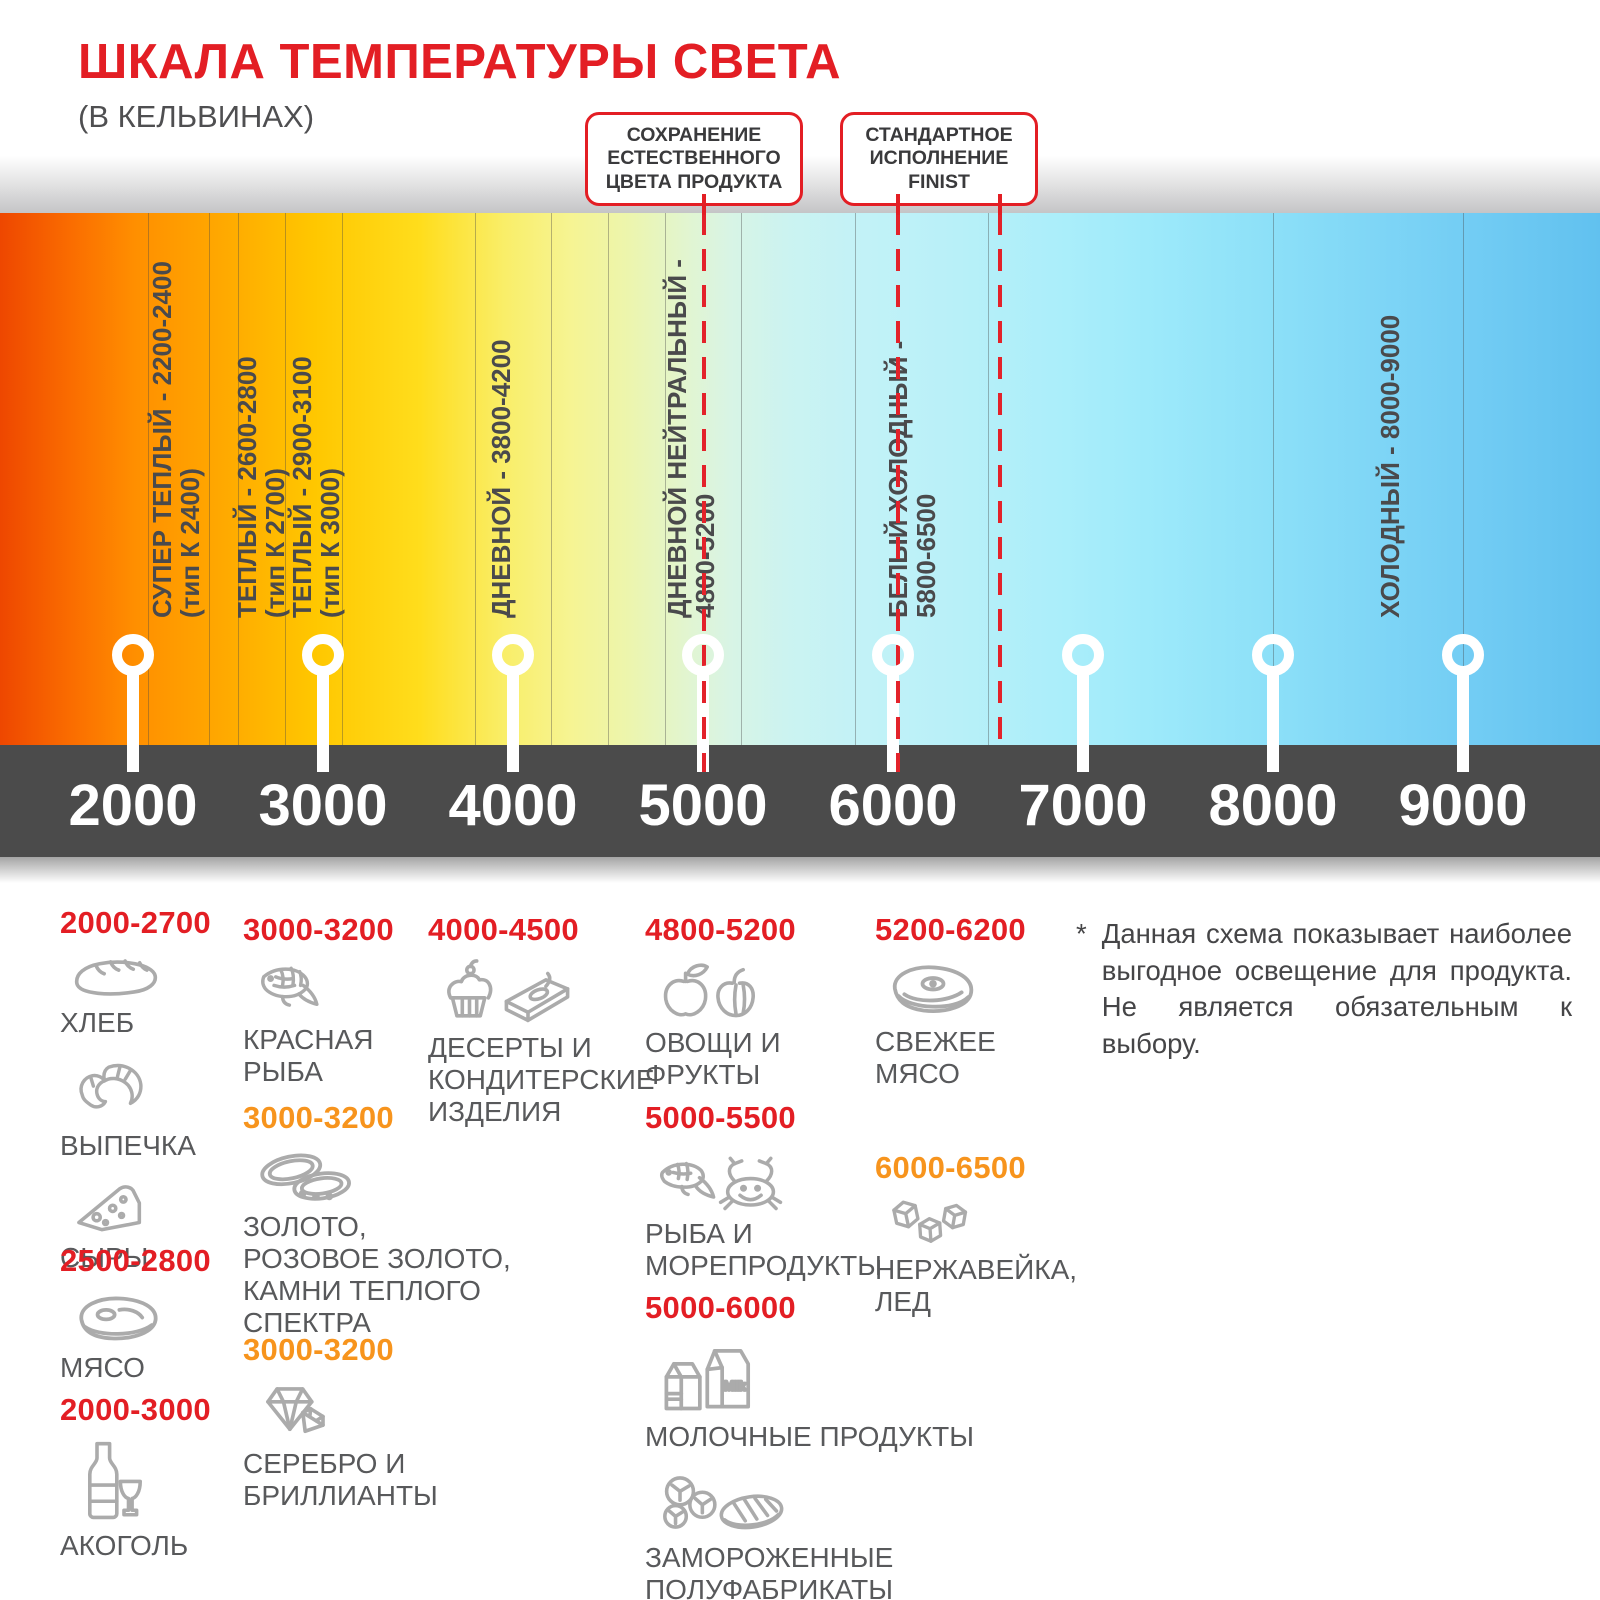 The width and height of the screenshot is (1600, 1600). What do you see at coordinates (800, 870) in the screenshot?
I see `axis-bar-shadow` at bounding box center [800, 870].